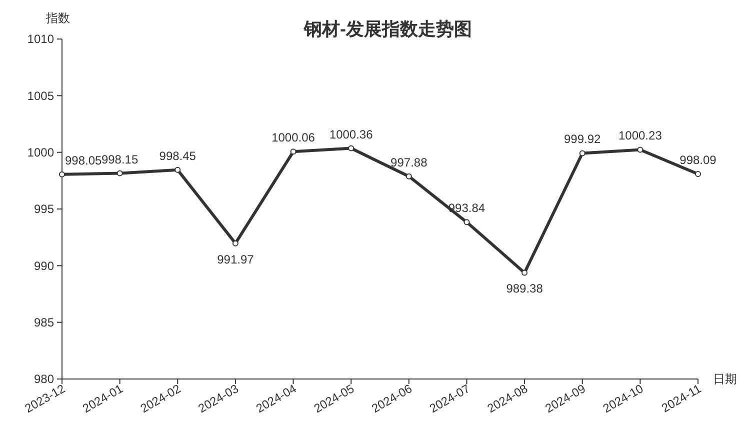 The height and width of the screenshot is (427, 752). Describe the element at coordinates (725, 379) in the screenshot. I see `x-axis-title: 日期` at that location.